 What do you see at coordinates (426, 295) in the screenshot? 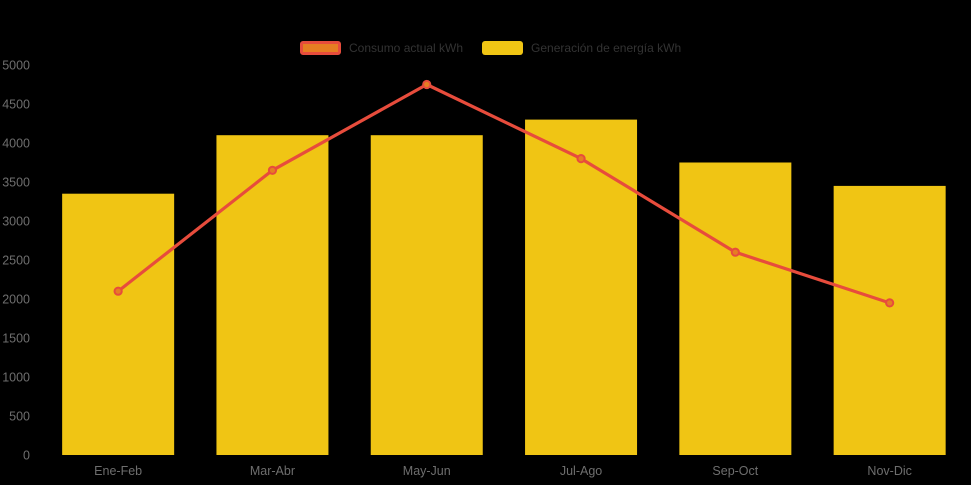
I see `bar-may-jun` at bounding box center [426, 295].